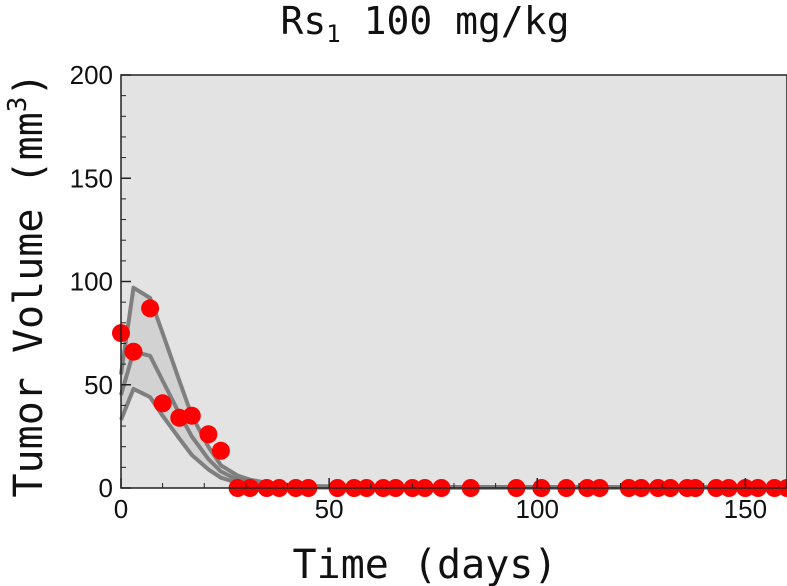 This screenshot has width=787, height=586. What do you see at coordinates (537, 509) in the screenshot?
I see `x-tick-label: 100` at bounding box center [537, 509].